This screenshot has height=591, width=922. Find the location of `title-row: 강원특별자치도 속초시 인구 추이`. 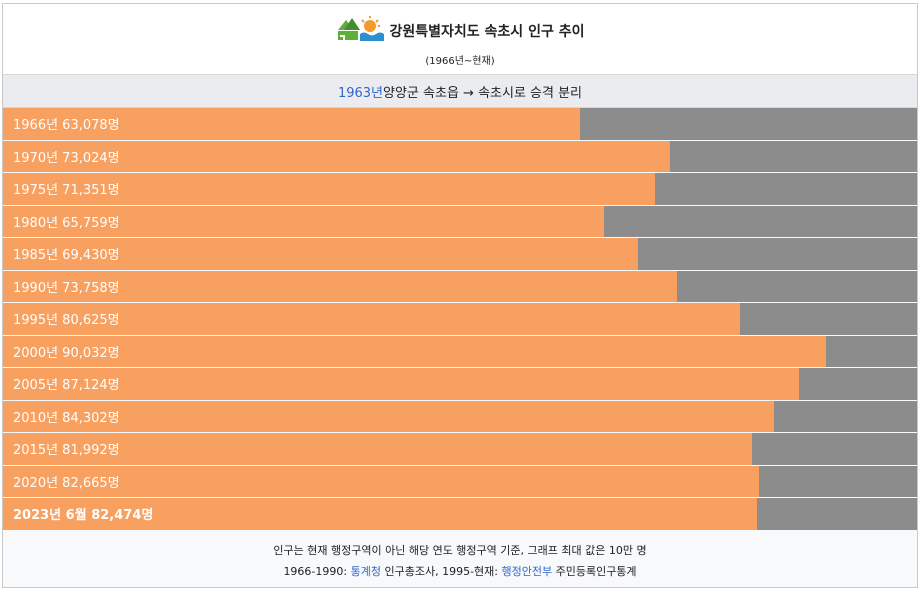

title-row: 강원특별자치도 속초시 인구 추이 is located at coordinates (460, 31).